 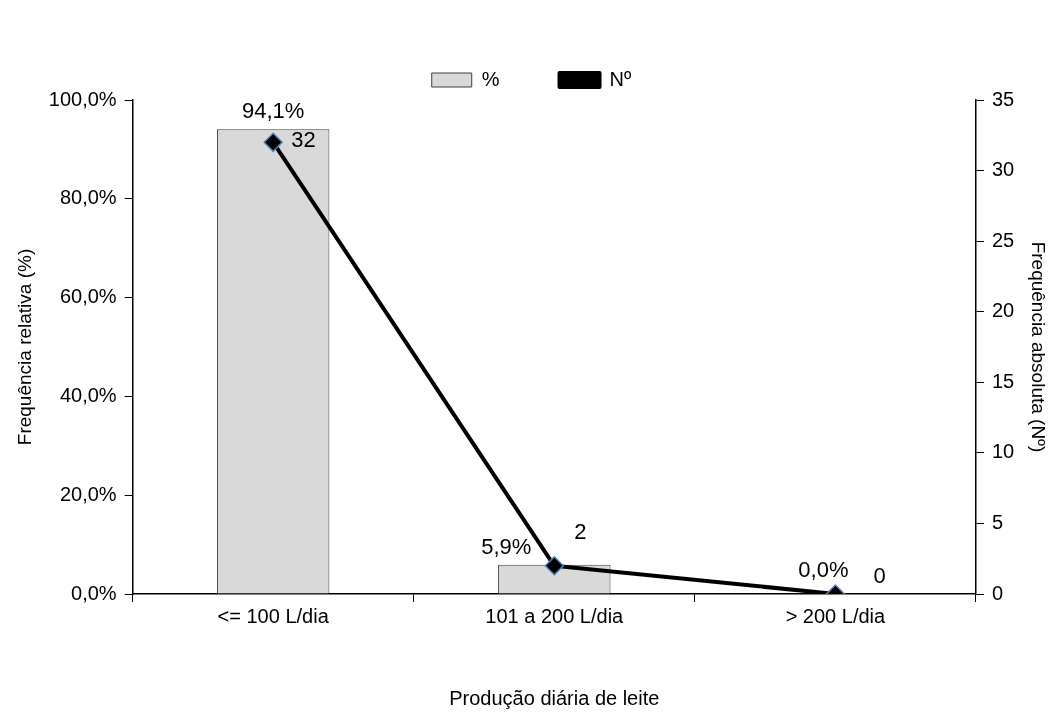 I want to click on y2-tick-label: 35, so click(x=1003, y=98).